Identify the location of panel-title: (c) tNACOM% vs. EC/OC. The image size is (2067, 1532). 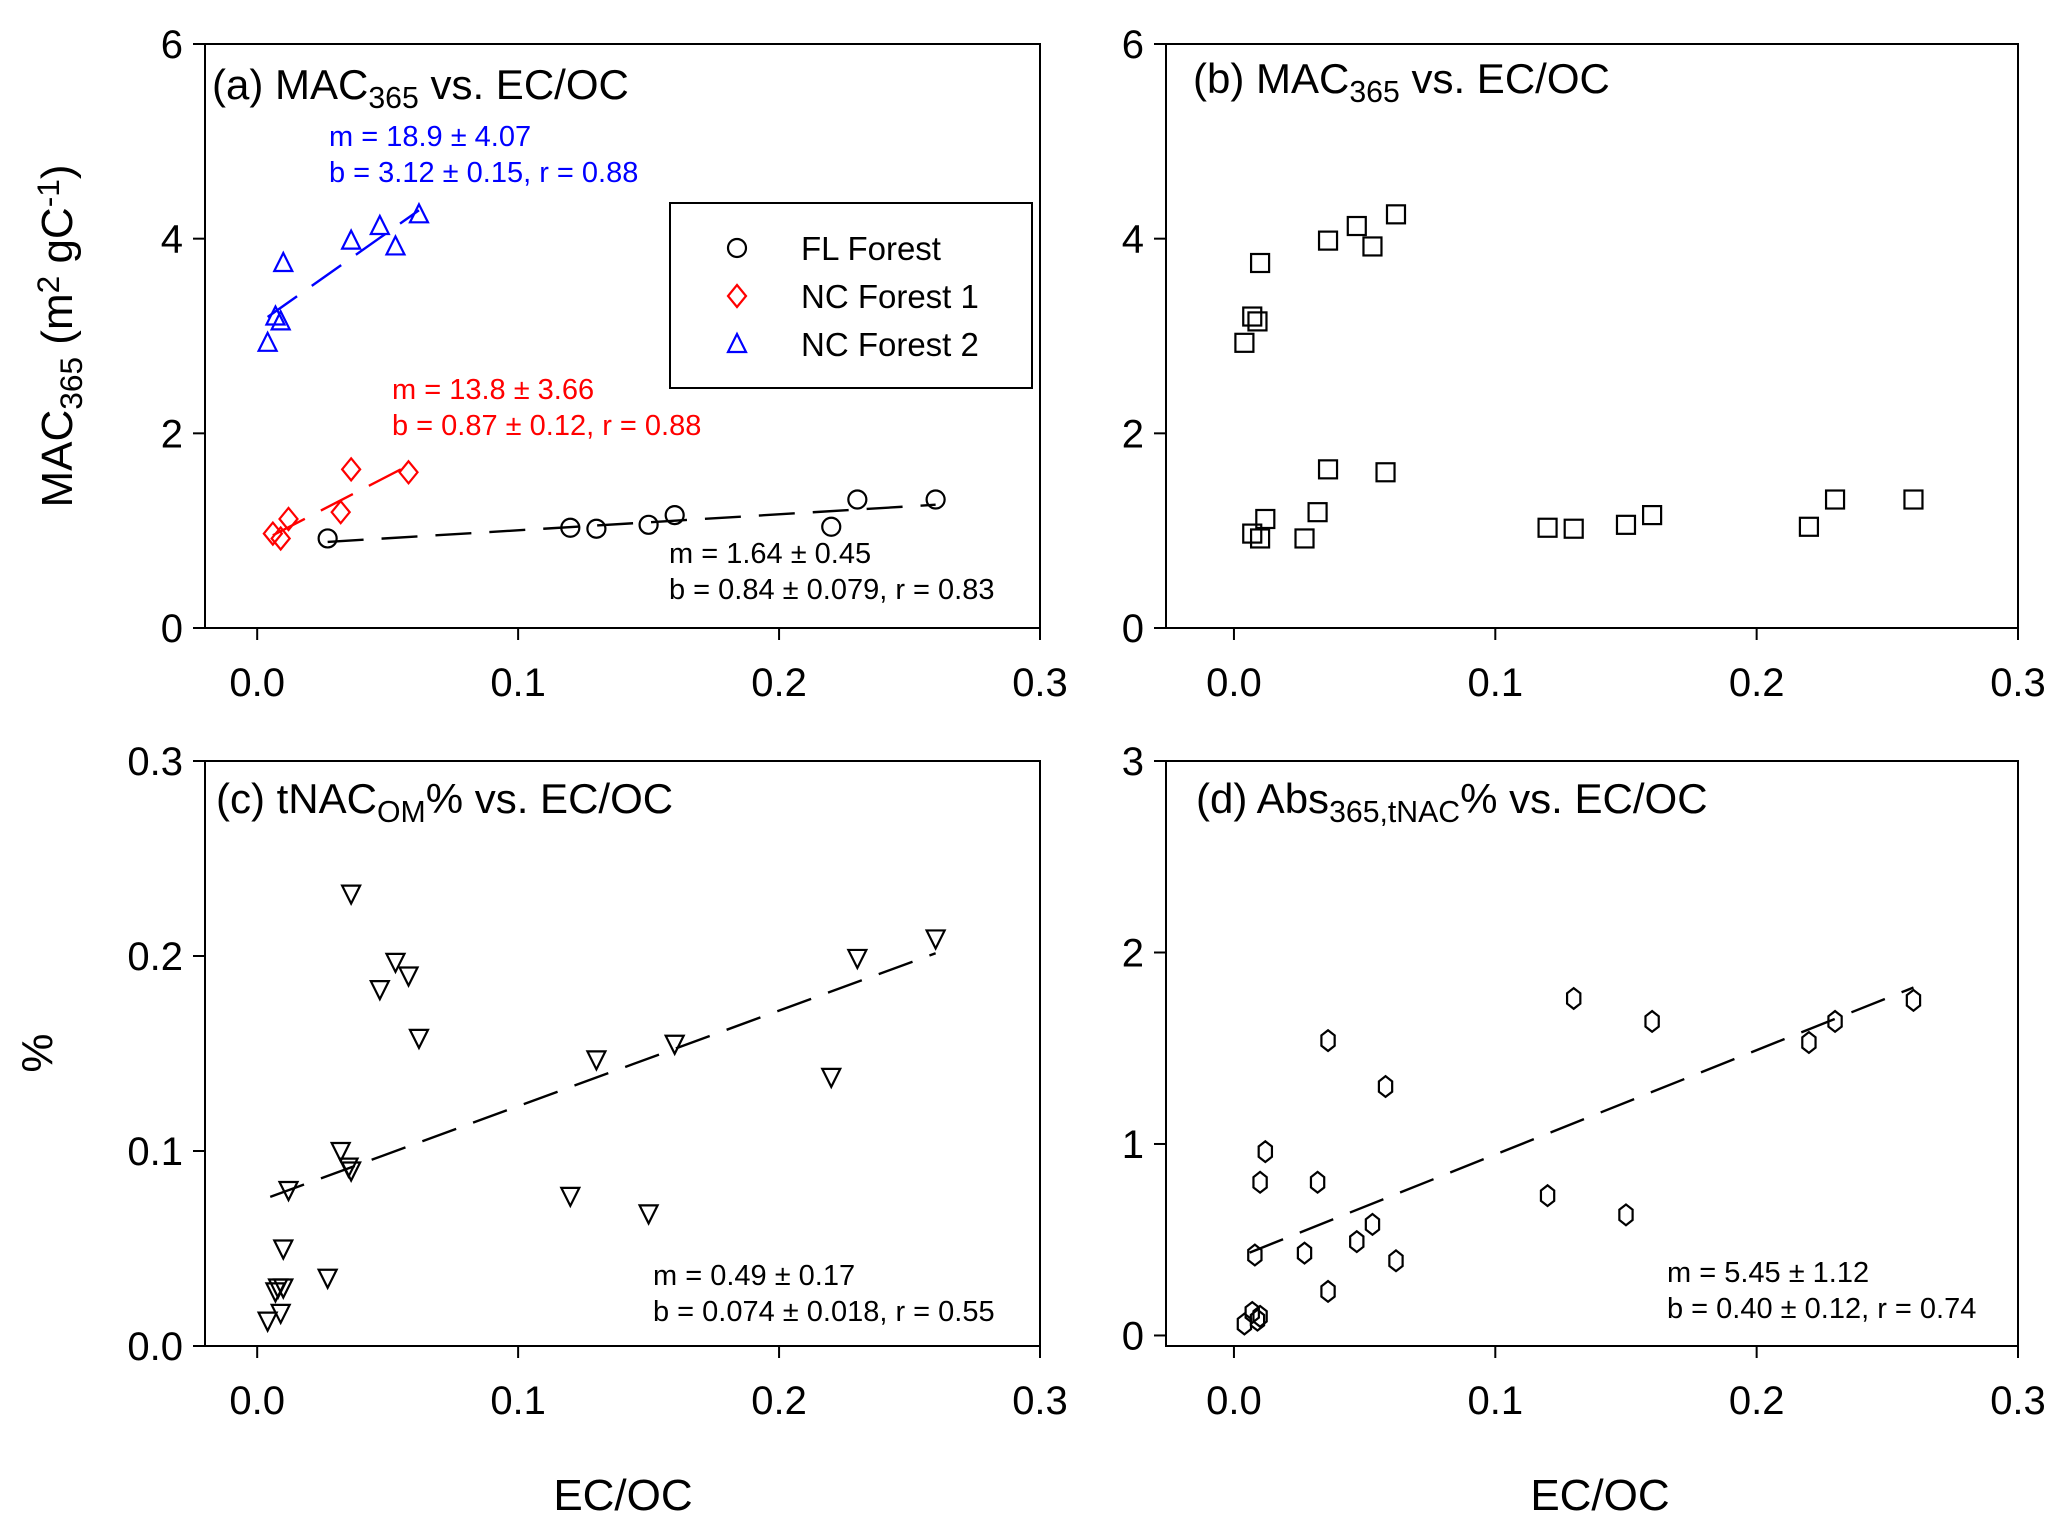
(444, 802).